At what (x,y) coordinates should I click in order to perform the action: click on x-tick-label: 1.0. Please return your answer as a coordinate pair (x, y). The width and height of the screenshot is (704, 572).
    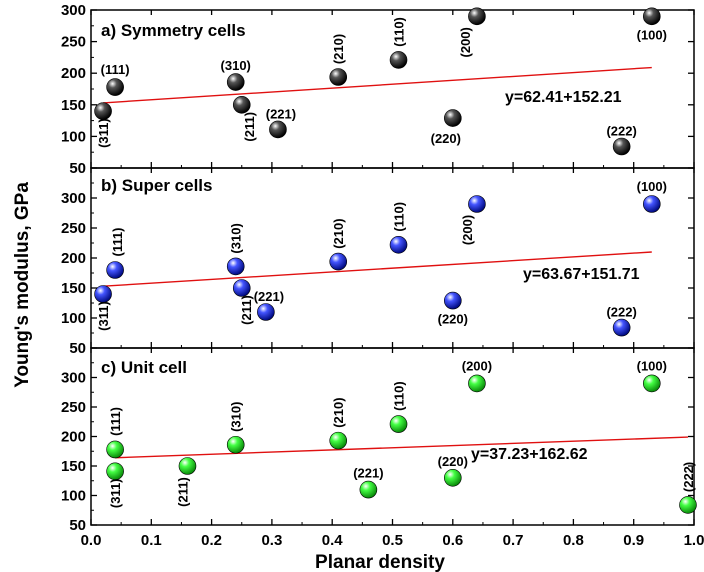
    Looking at the image, I should click on (694, 540).